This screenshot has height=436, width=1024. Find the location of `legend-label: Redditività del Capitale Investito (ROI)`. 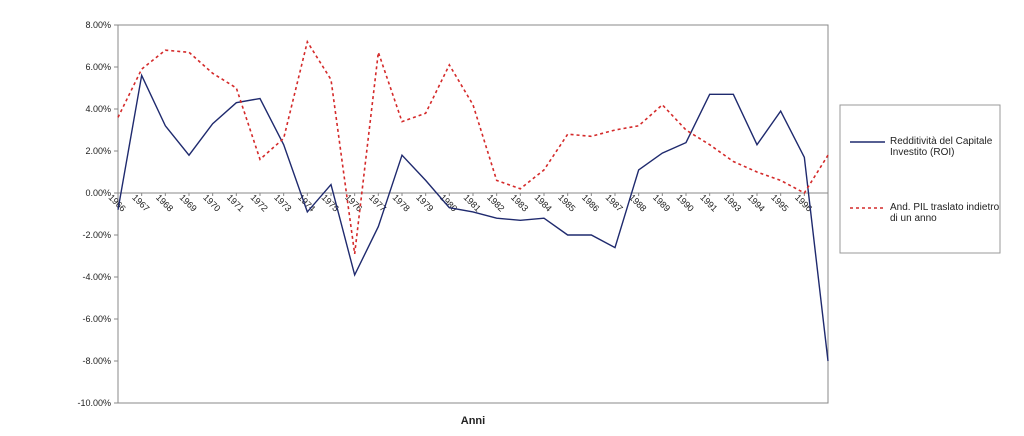

legend-label: Redditività del Capitale Investito (ROI) is located at coordinates (941, 147).